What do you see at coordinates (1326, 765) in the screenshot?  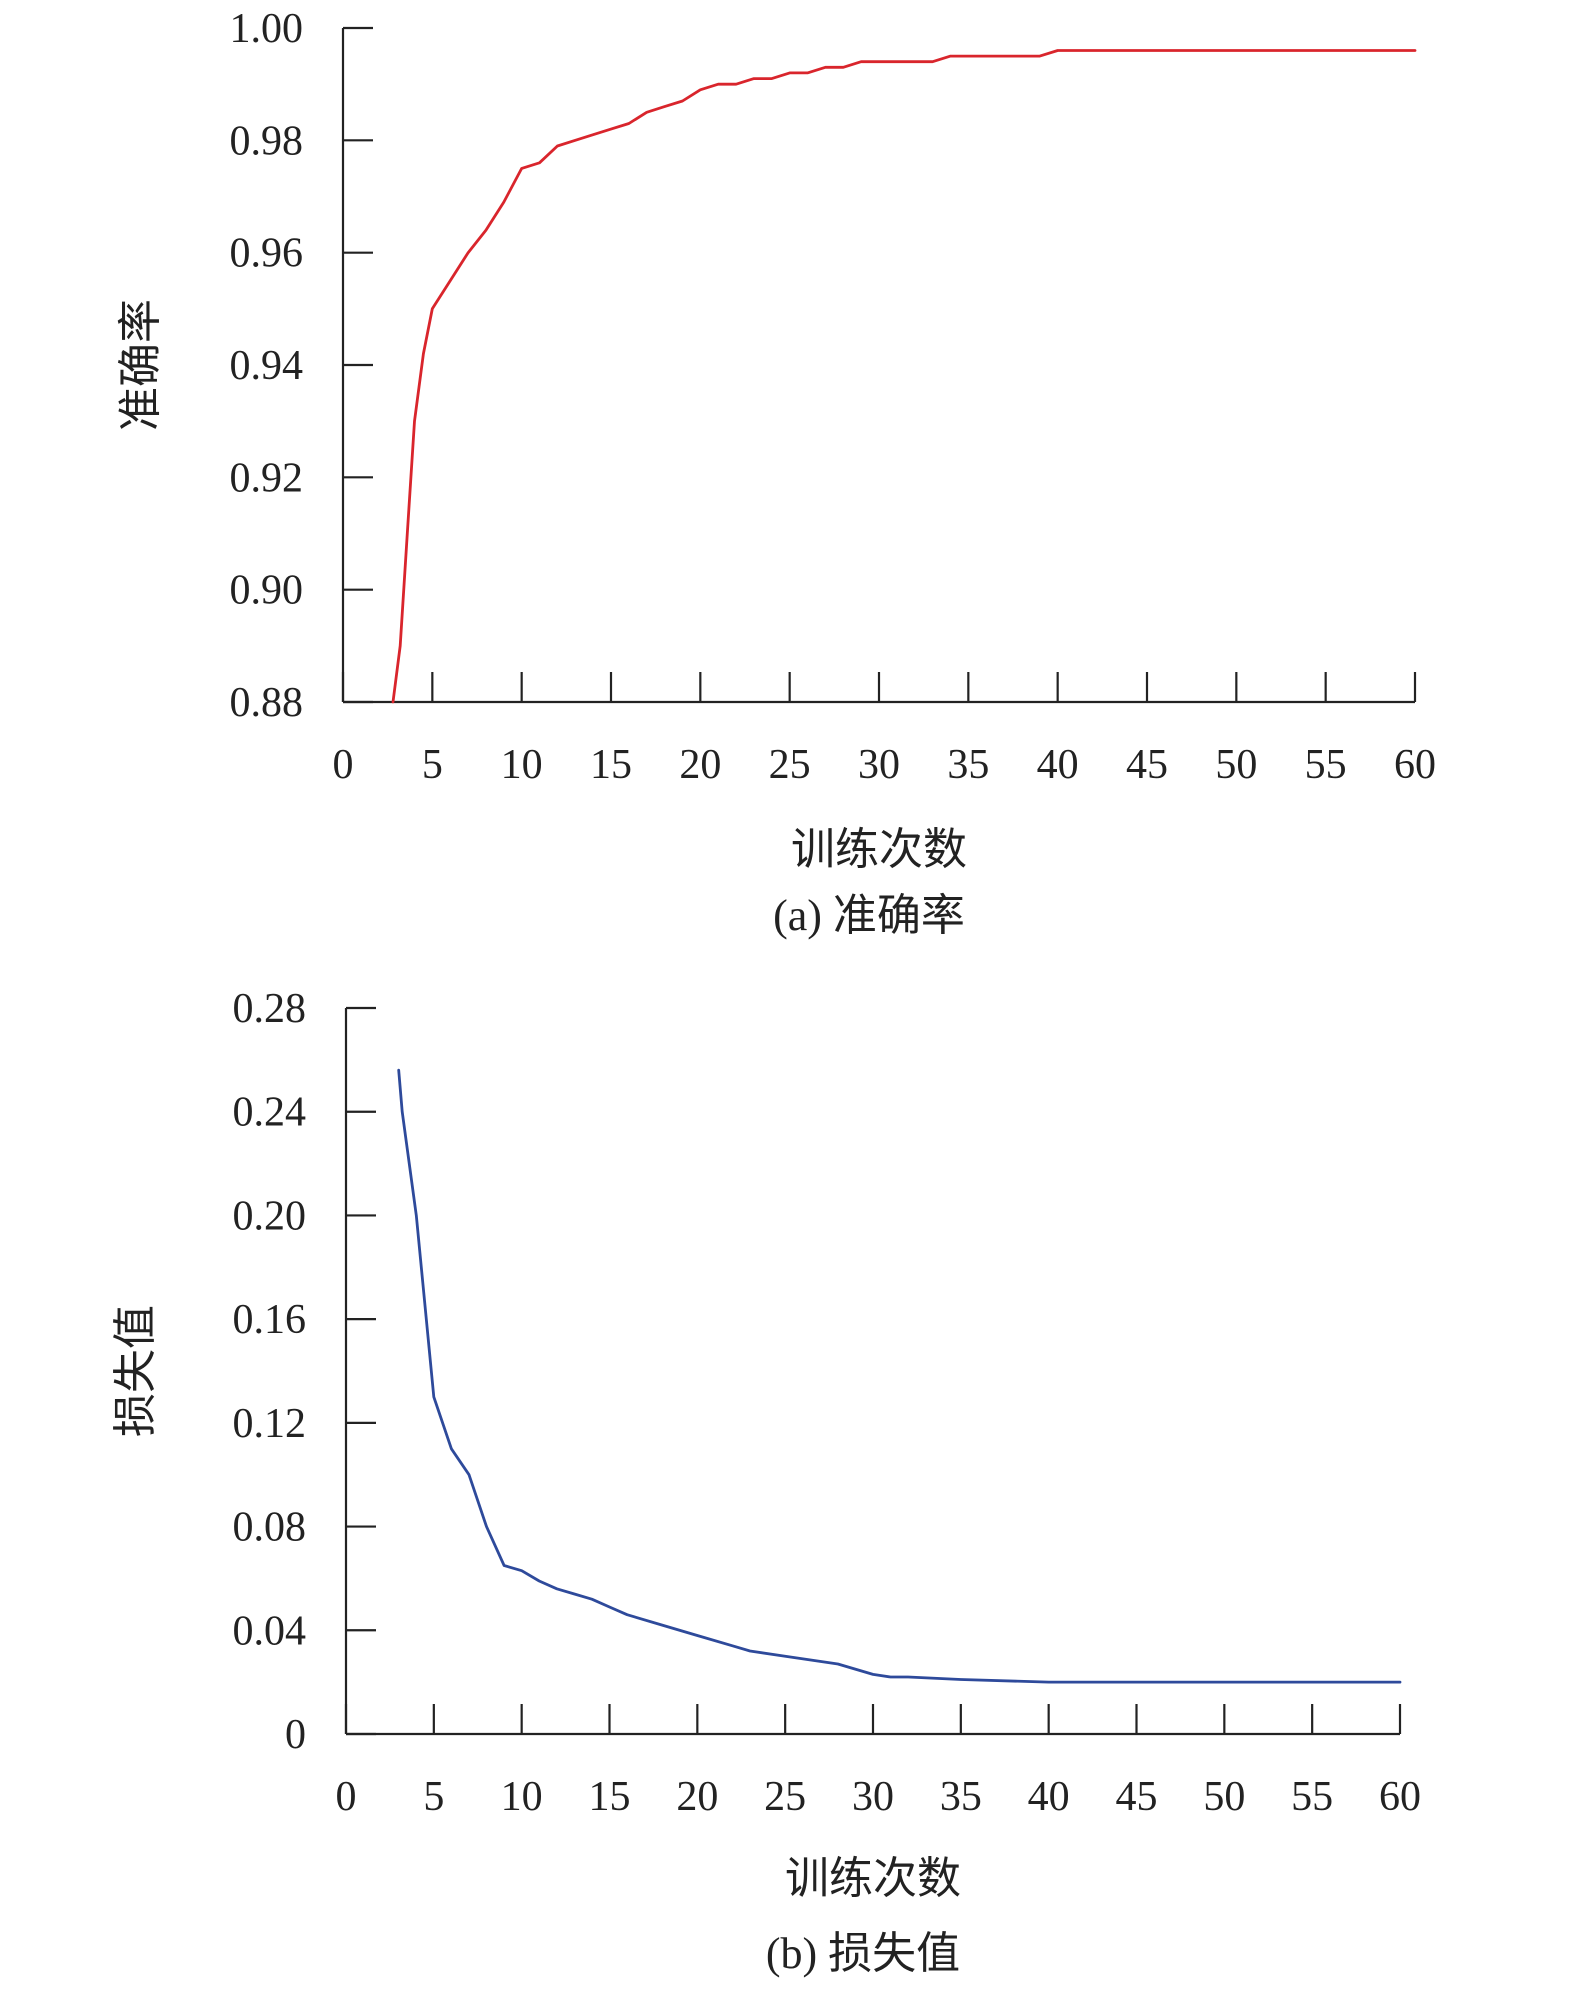 I see `accuracy-x-tick-label: 55` at bounding box center [1326, 765].